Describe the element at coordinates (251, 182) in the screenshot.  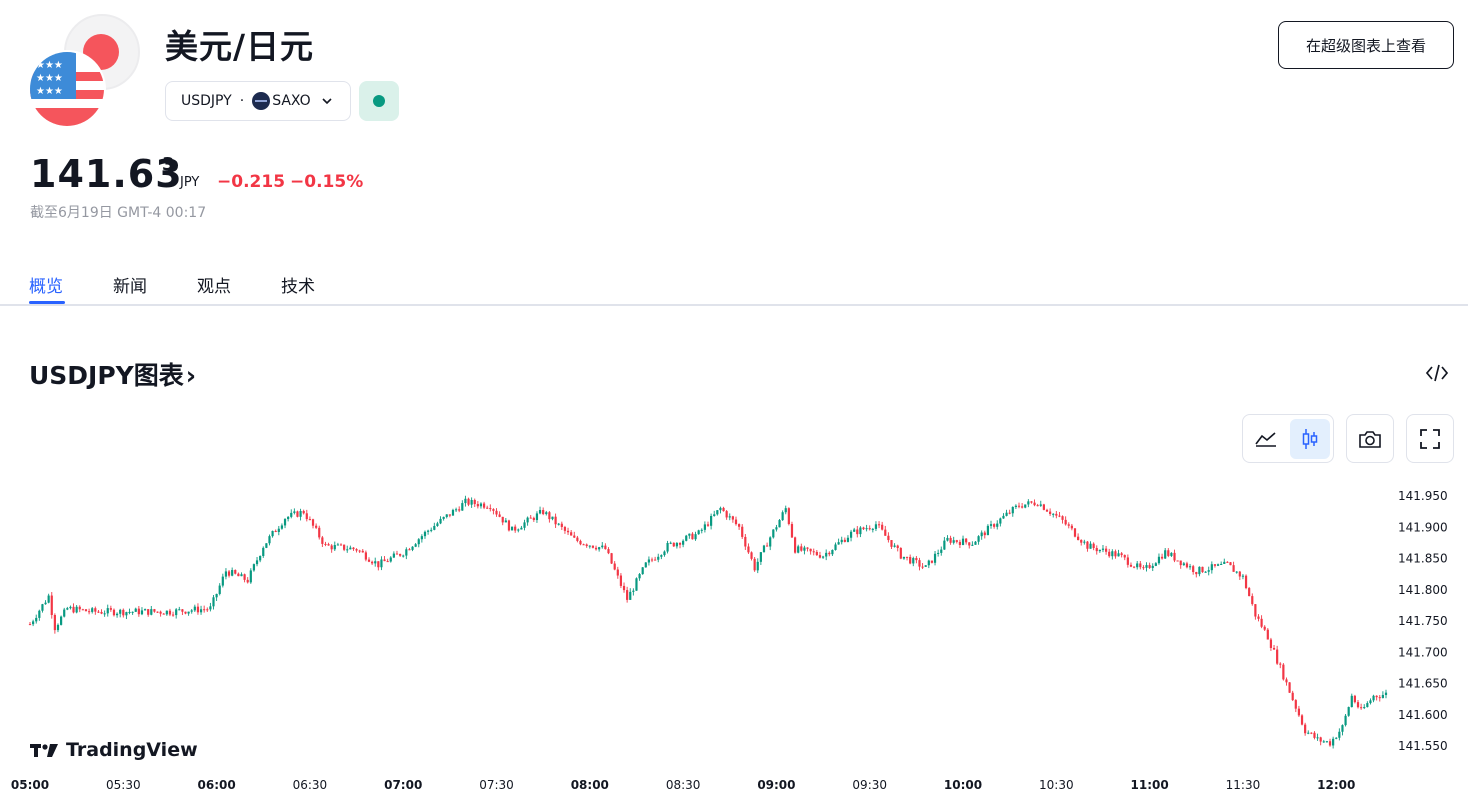
I see `price-change: −0.215` at that location.